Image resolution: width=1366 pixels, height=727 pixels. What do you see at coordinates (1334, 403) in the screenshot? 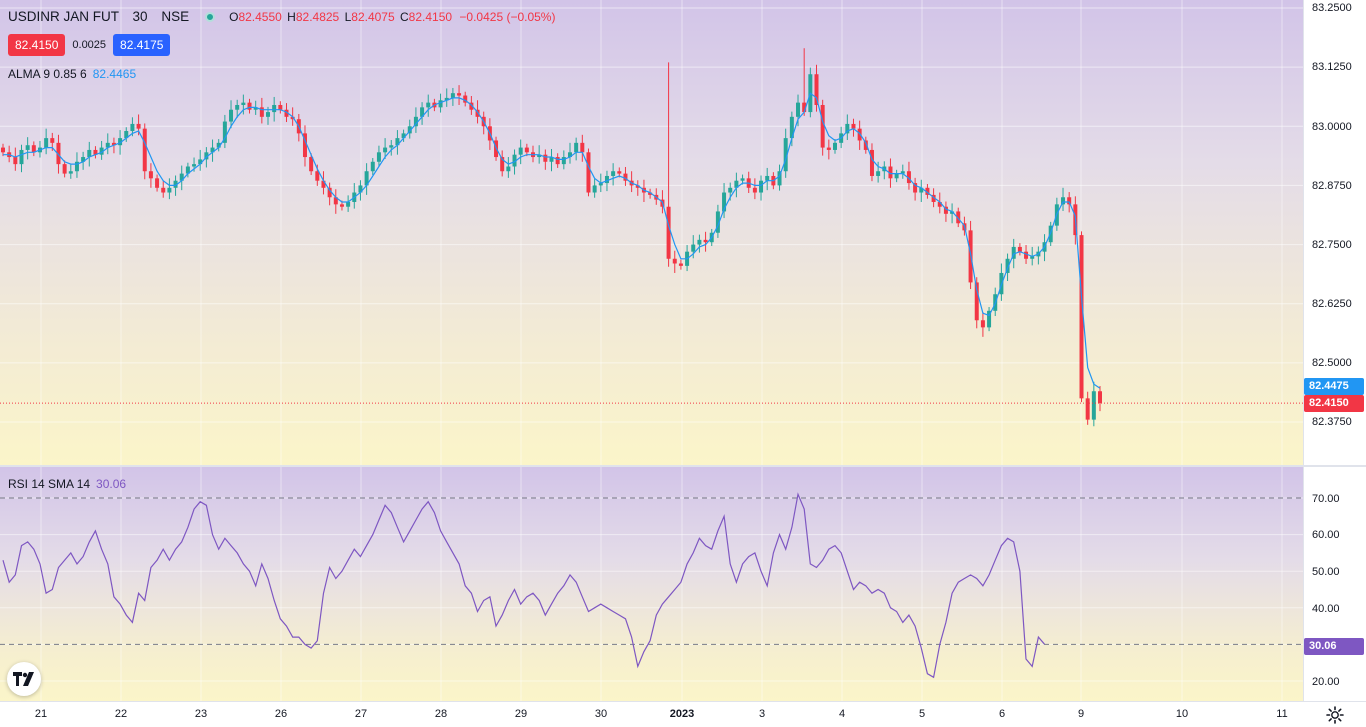
I see `last-price-tag: 82.4150` at bounding box center [1334, 403].